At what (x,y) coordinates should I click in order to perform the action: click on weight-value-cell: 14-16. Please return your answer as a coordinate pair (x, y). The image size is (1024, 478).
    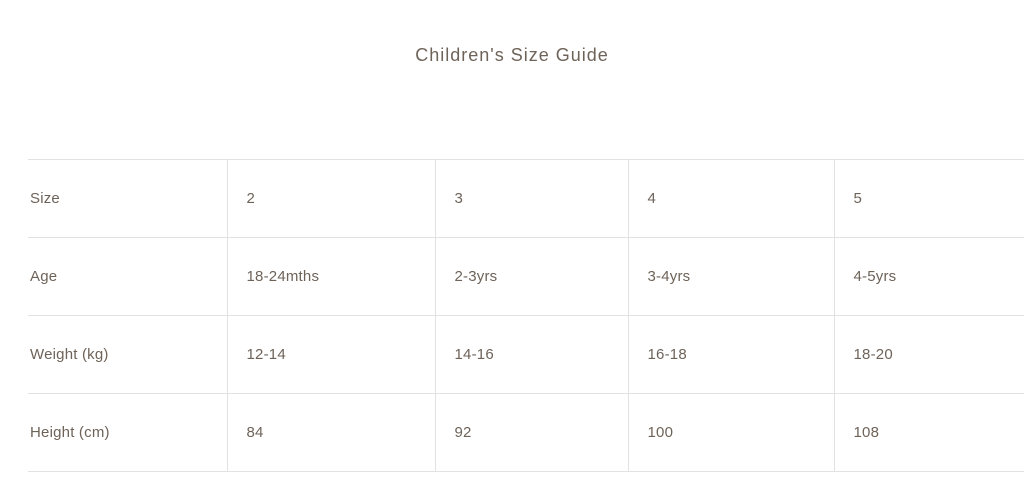
    Looking at the image, I should click on (531, 354).